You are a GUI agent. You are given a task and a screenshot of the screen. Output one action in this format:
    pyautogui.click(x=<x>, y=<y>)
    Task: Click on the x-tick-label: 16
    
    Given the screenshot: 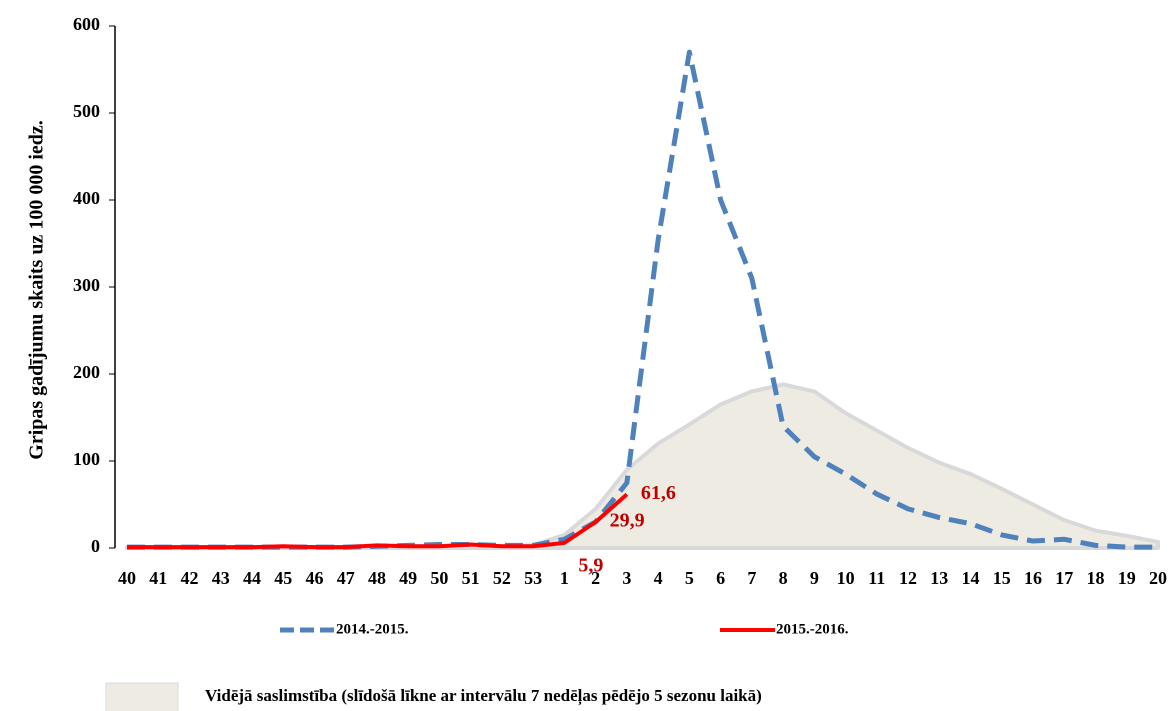 What is the action you would take?
    pyautogui.click(x=1033, y=578)
    